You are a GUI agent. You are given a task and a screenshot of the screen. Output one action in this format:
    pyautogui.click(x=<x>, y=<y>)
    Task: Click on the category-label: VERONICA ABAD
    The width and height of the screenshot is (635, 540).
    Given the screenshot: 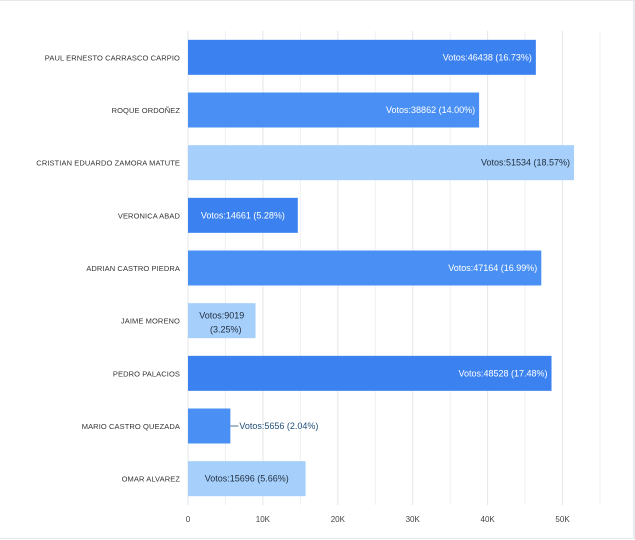 What is the action you would take?
    pyautogui.click(x=149, y=215)
    